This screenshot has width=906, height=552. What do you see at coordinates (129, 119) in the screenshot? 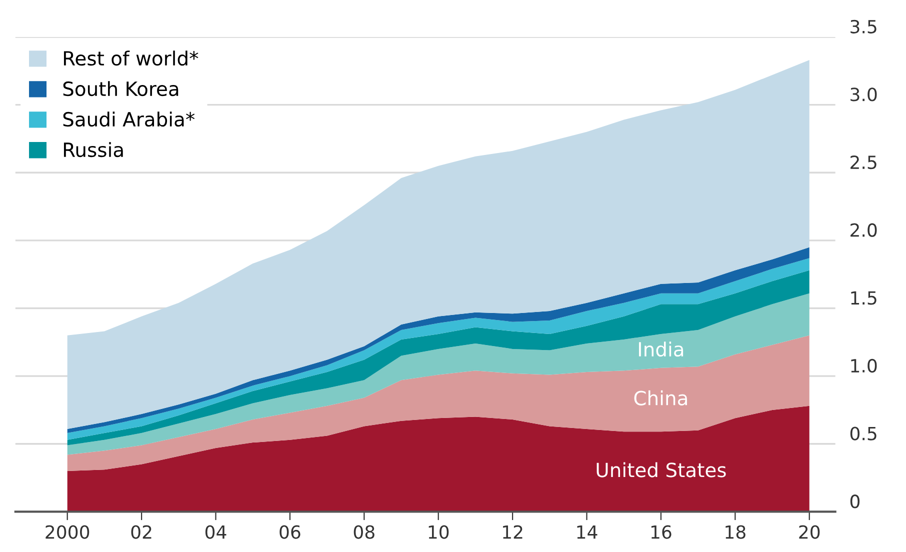
I see `legend-label: Saudi Arabia*` at bounding box center [129, 119].